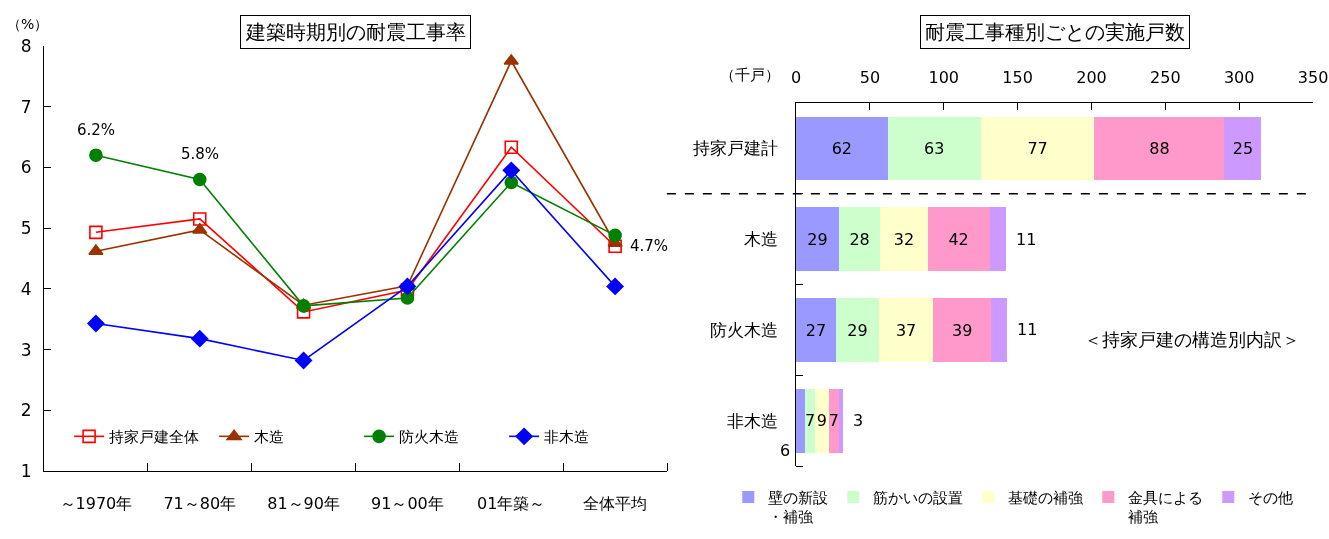 The width and height of the screenshot is (1329, 539). Describe the element at coordinates (615, 504) in the screenshot. I see `x-tick-label: 全体平均` at that location.